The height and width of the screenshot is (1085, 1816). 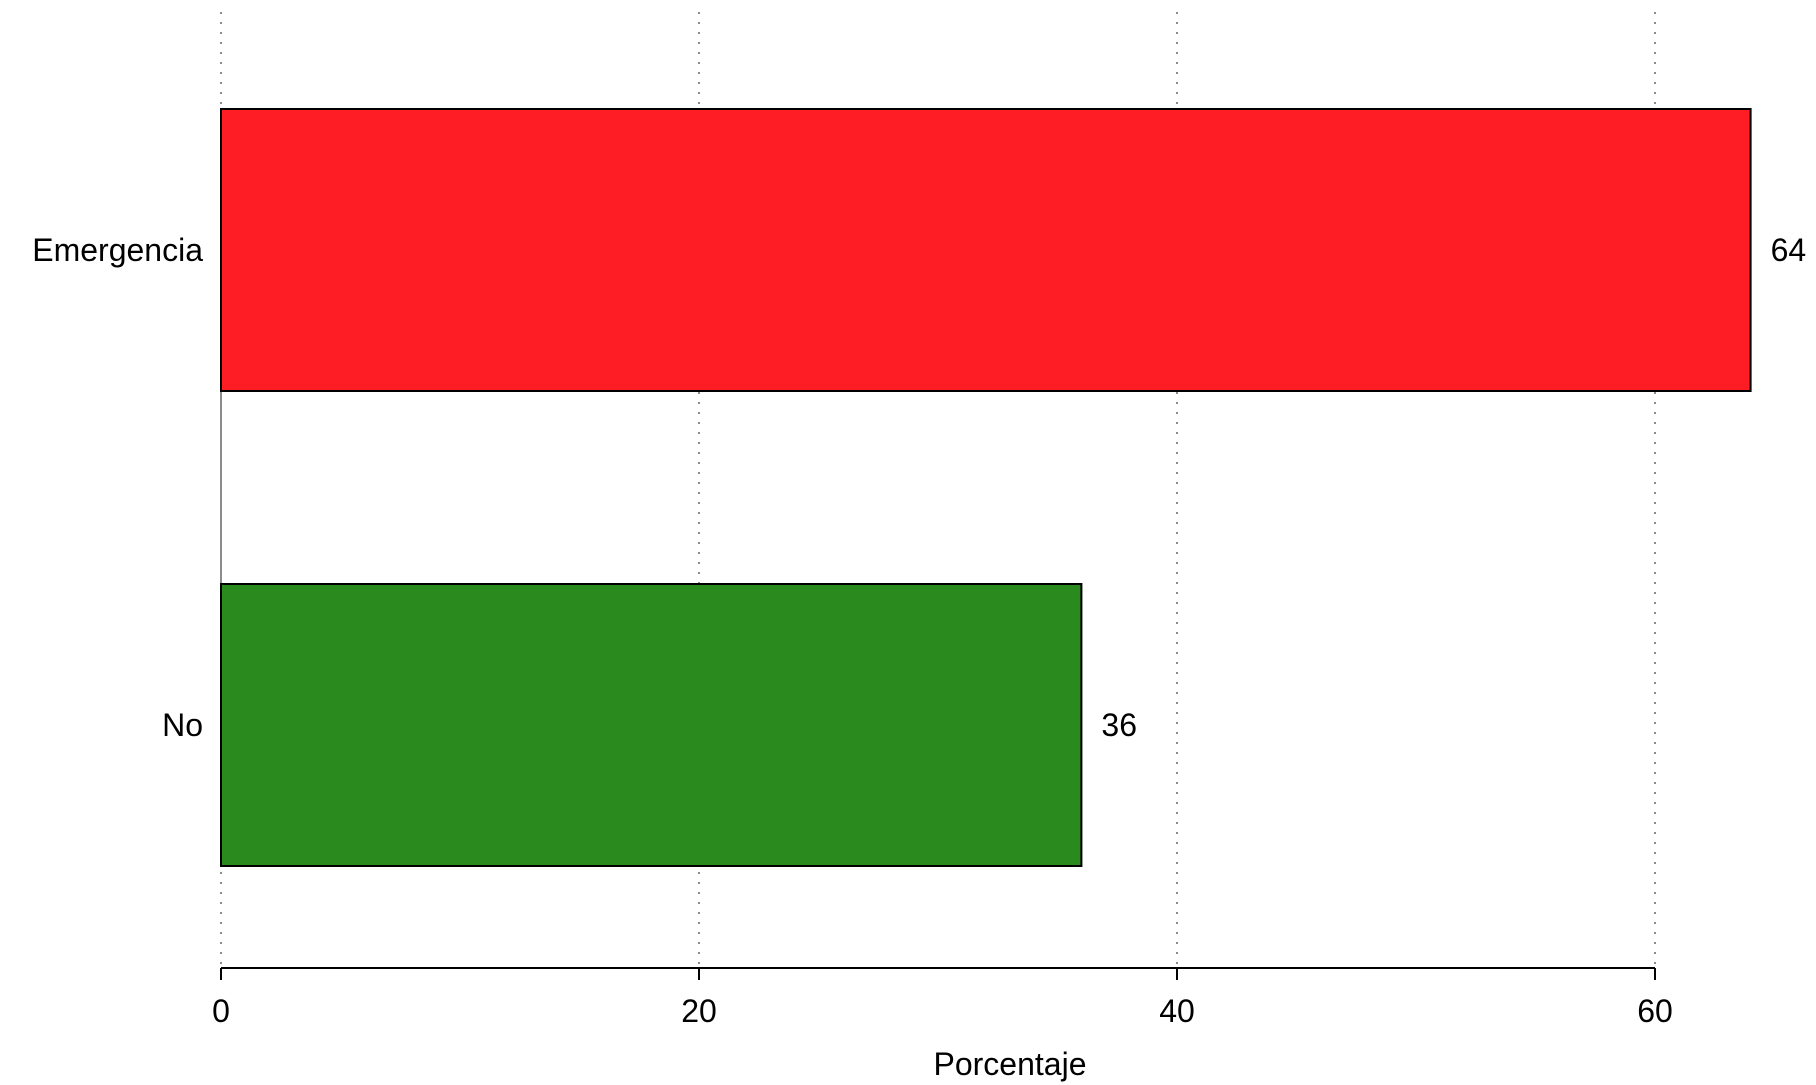 I want to click on x-axis-ticks: 0 20 40 60, so click(x=942, y=998).